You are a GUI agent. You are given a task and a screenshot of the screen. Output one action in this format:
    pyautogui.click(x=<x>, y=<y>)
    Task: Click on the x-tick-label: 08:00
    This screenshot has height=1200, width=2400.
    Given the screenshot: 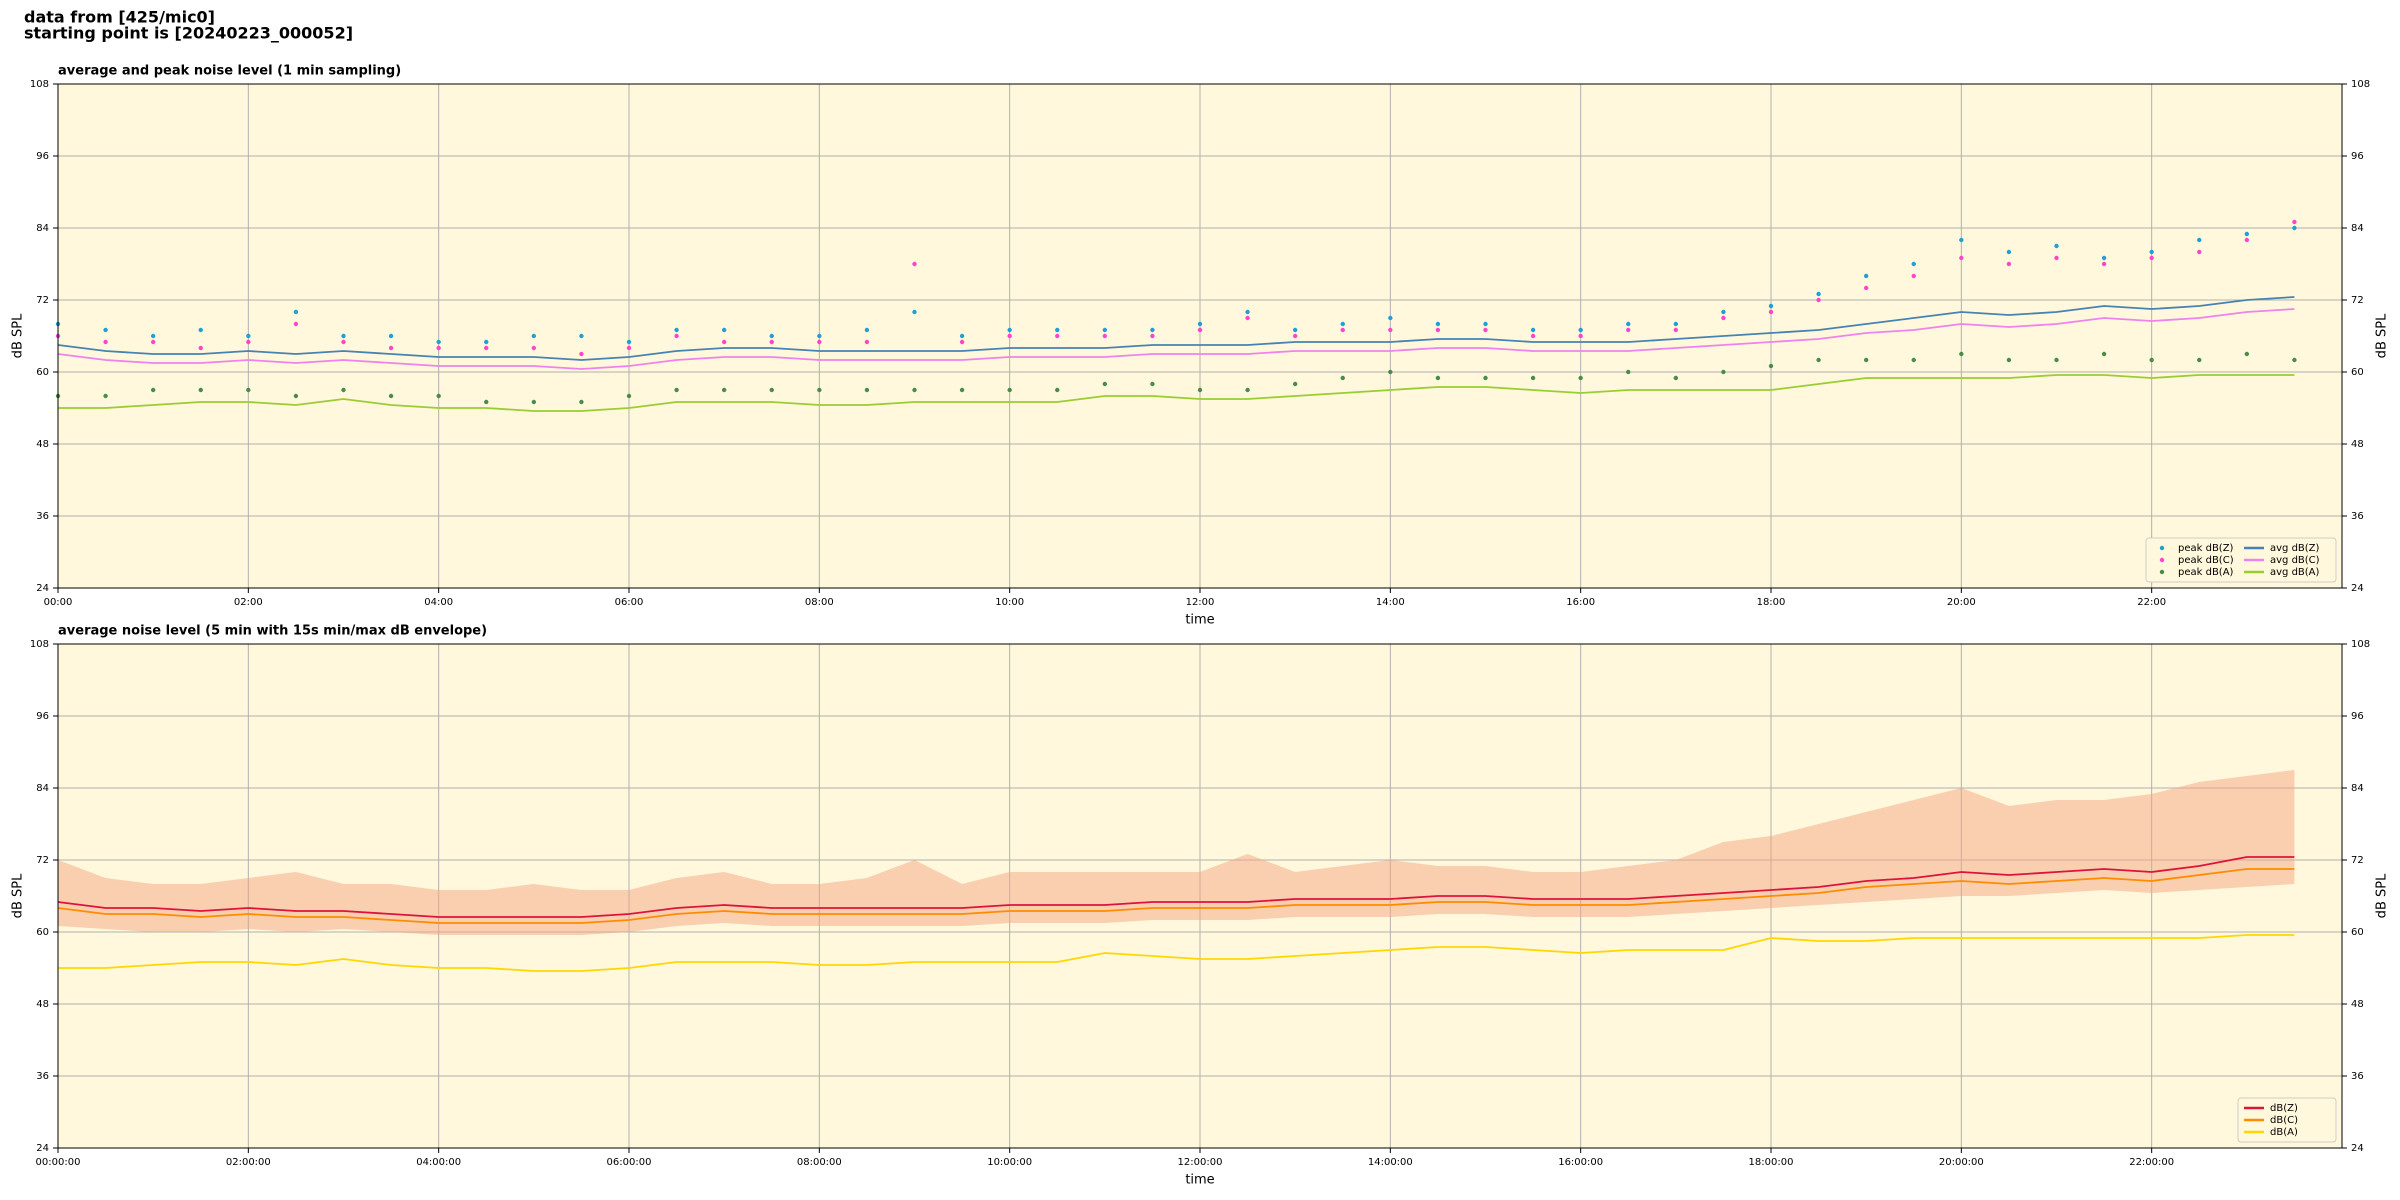 What is the action you would take?
    pyautogui.click(x=819, y=602)
    